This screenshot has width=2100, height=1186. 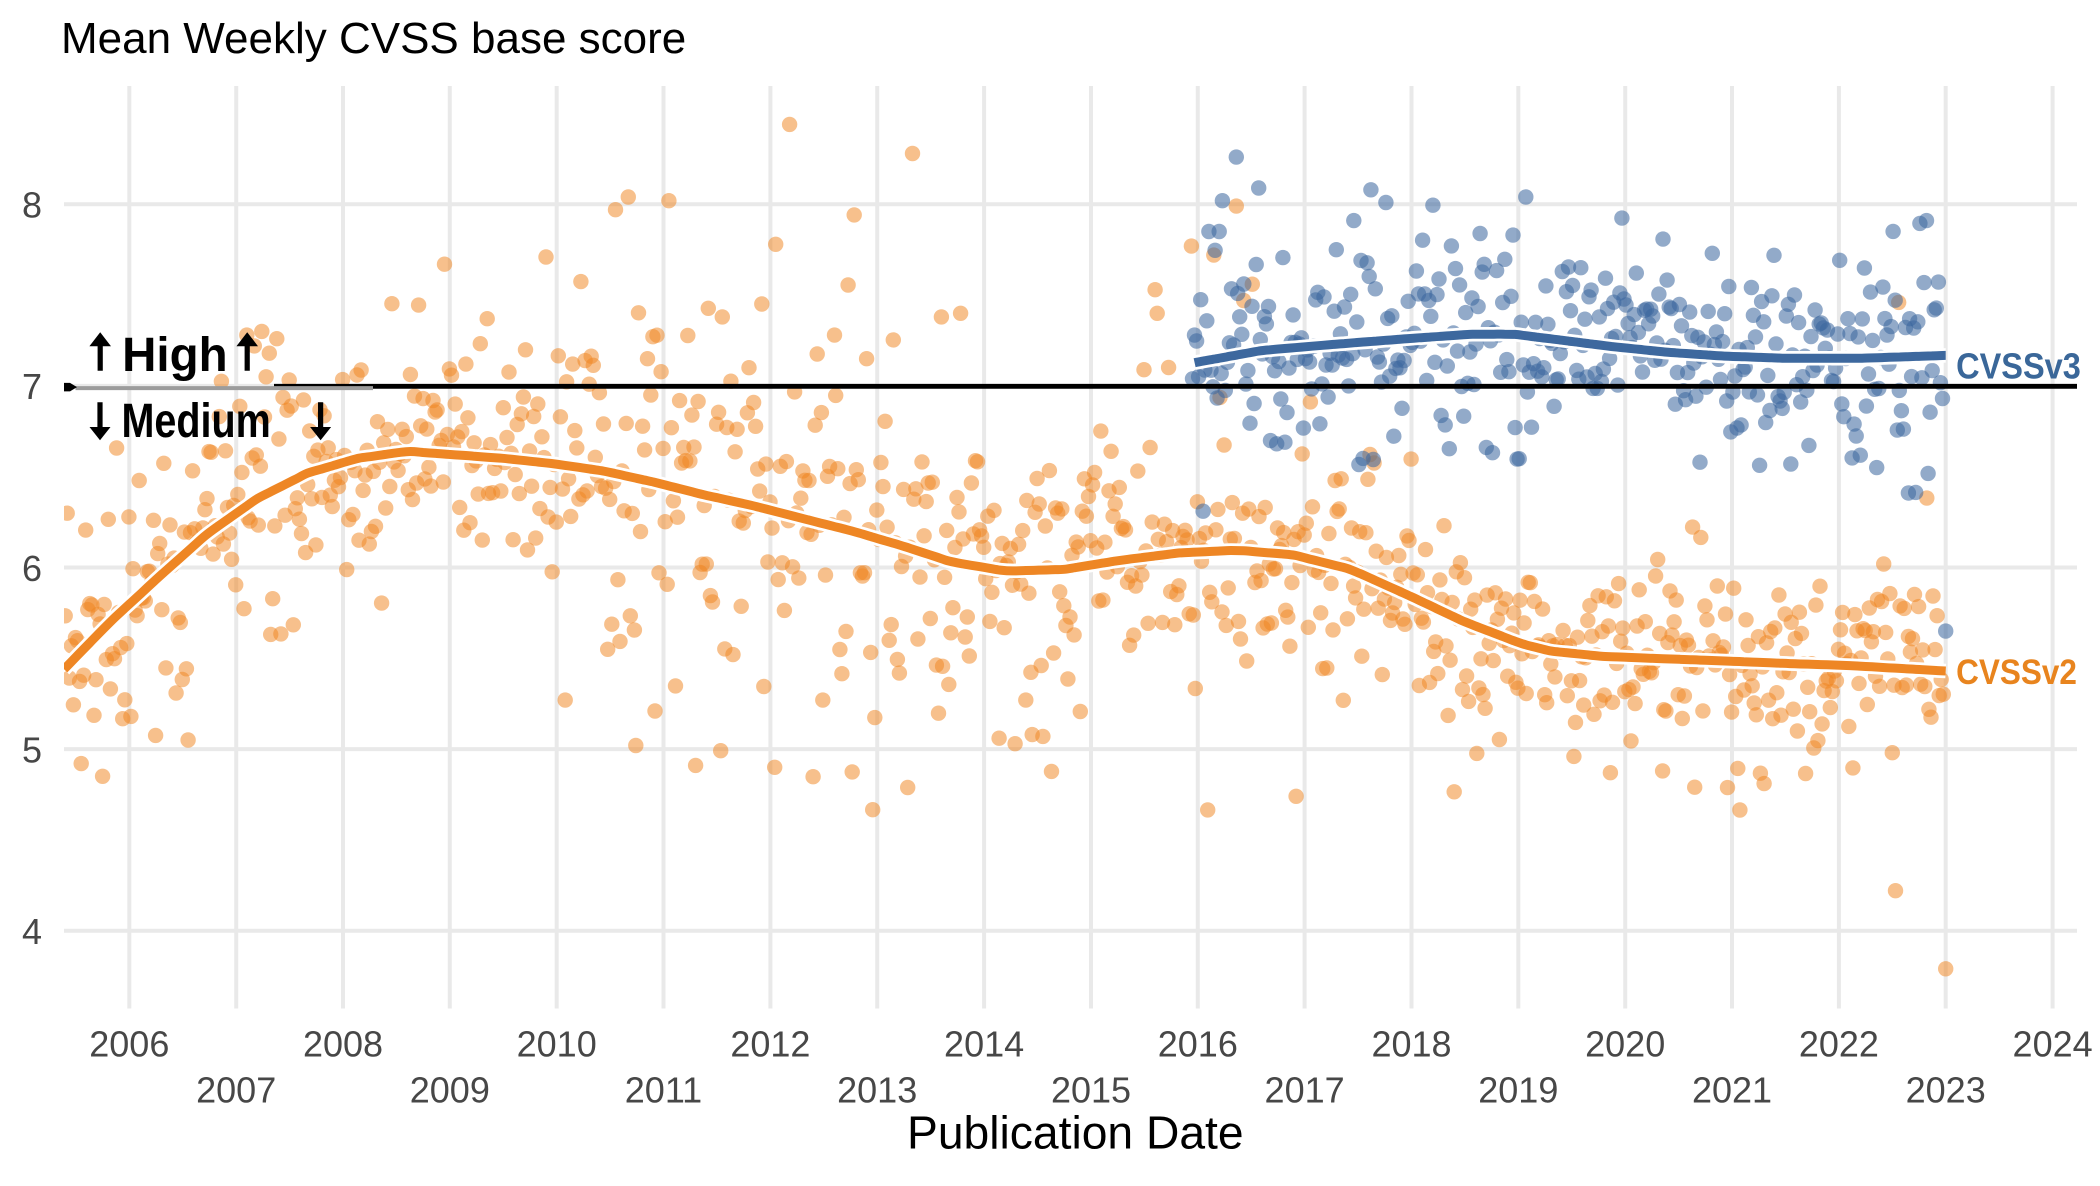 What do you see at coordinates (129, 1044) in the screenshot?
I see `svg-text: 2006` at bounding box center [129, 1044].